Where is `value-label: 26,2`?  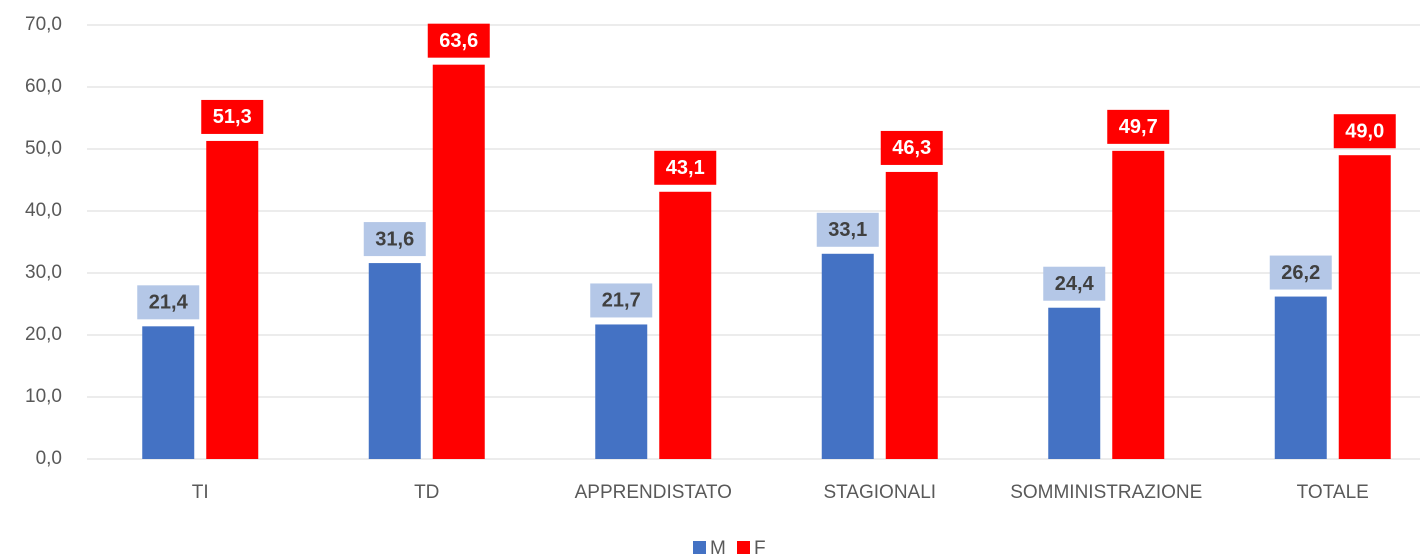 value-label: 26,2 is located at coordinates (1300, 273).